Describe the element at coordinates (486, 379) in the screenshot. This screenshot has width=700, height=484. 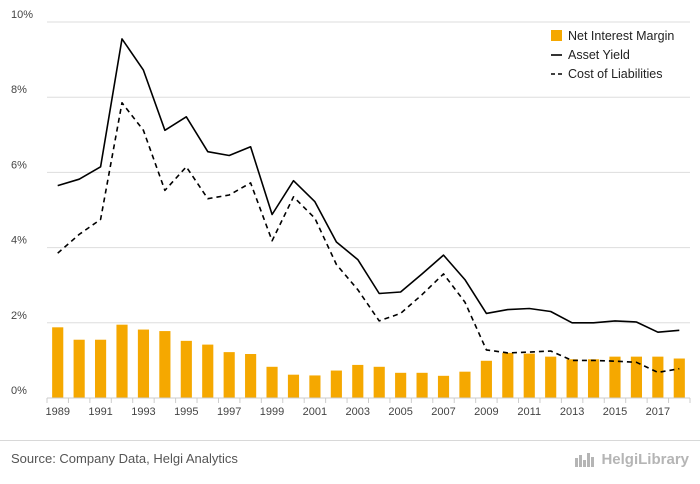
I see `bar-2009` at that location.